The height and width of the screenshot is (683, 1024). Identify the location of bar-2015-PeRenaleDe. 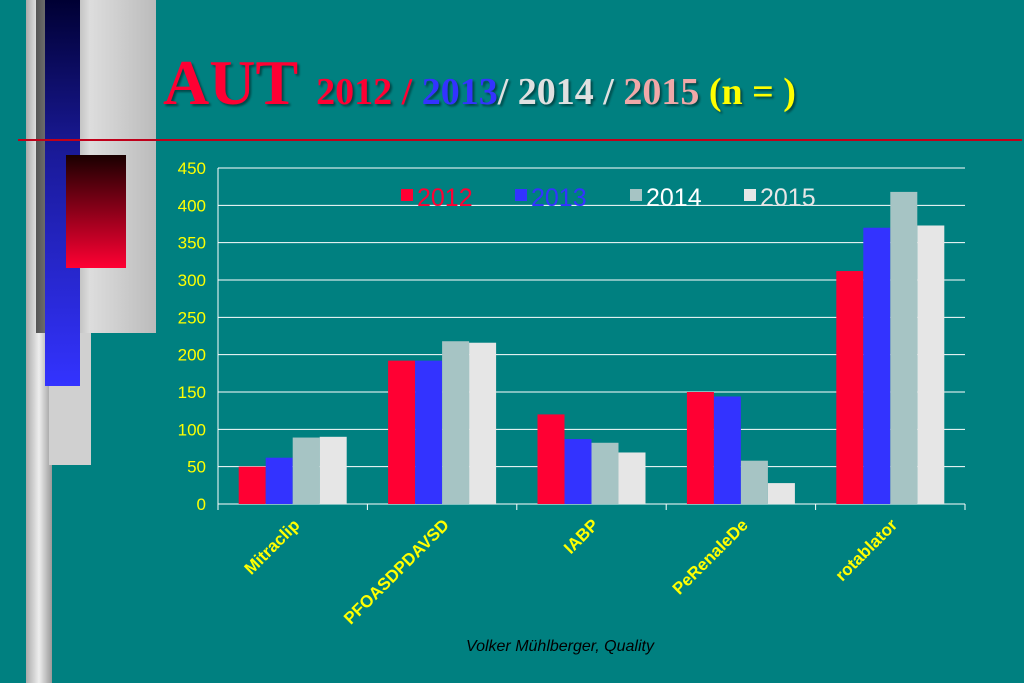
(781, 493).